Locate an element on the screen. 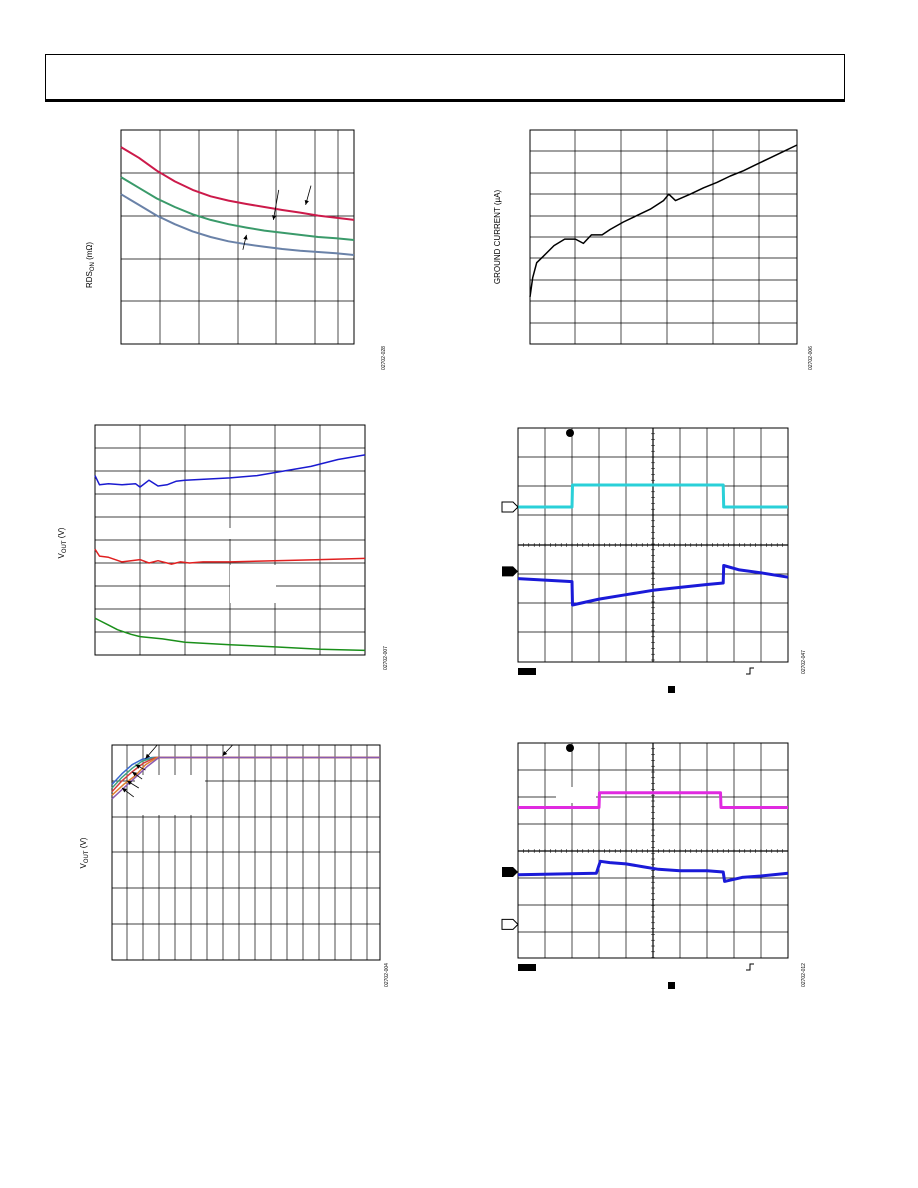 This screenshot has width=918, height=1188. page-header-box is located at coordinates (445, 78).